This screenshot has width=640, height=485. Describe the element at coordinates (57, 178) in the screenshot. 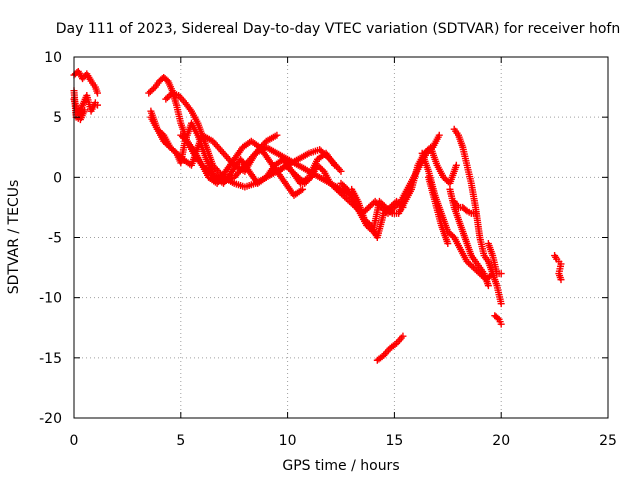

I see `y-tick-label: 0` at that location.